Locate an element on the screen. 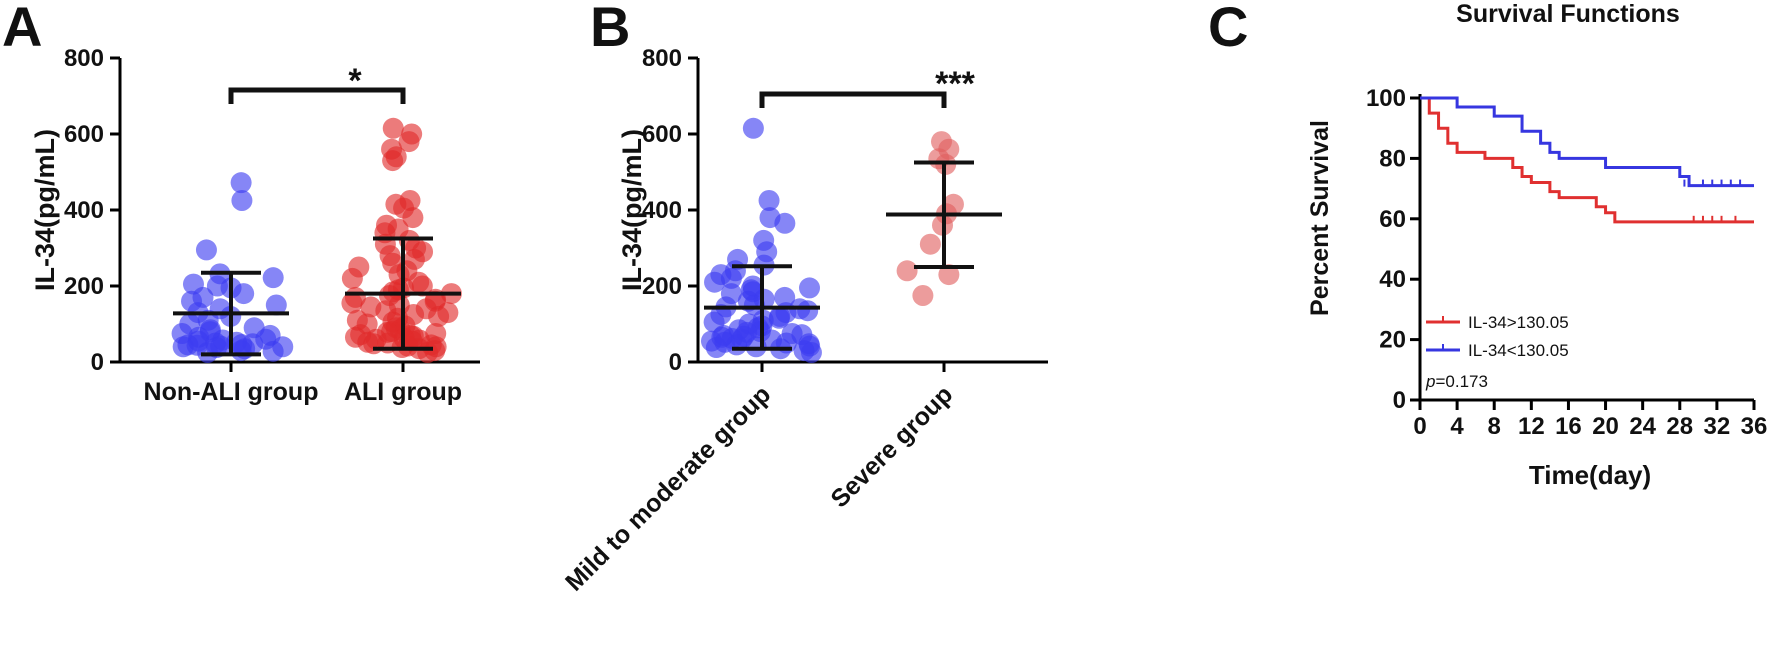  legend-label-blue: IL-34<130.05 is located at coordinates (1518, 350).